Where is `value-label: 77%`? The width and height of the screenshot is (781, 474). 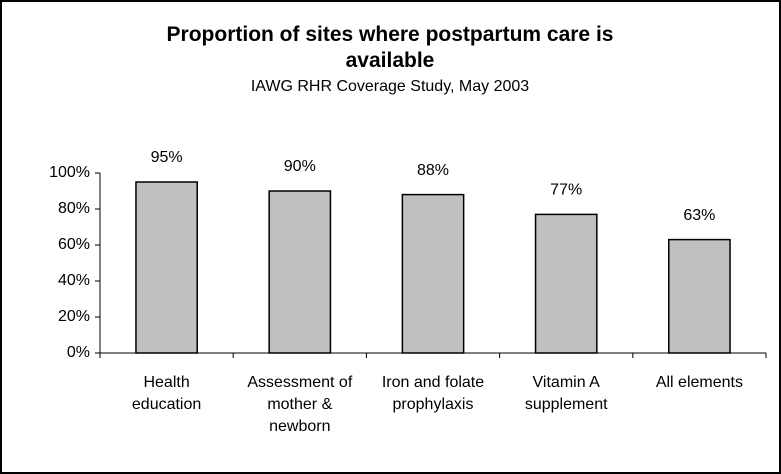
value-label: 77% is located at coordinates (566, 190).